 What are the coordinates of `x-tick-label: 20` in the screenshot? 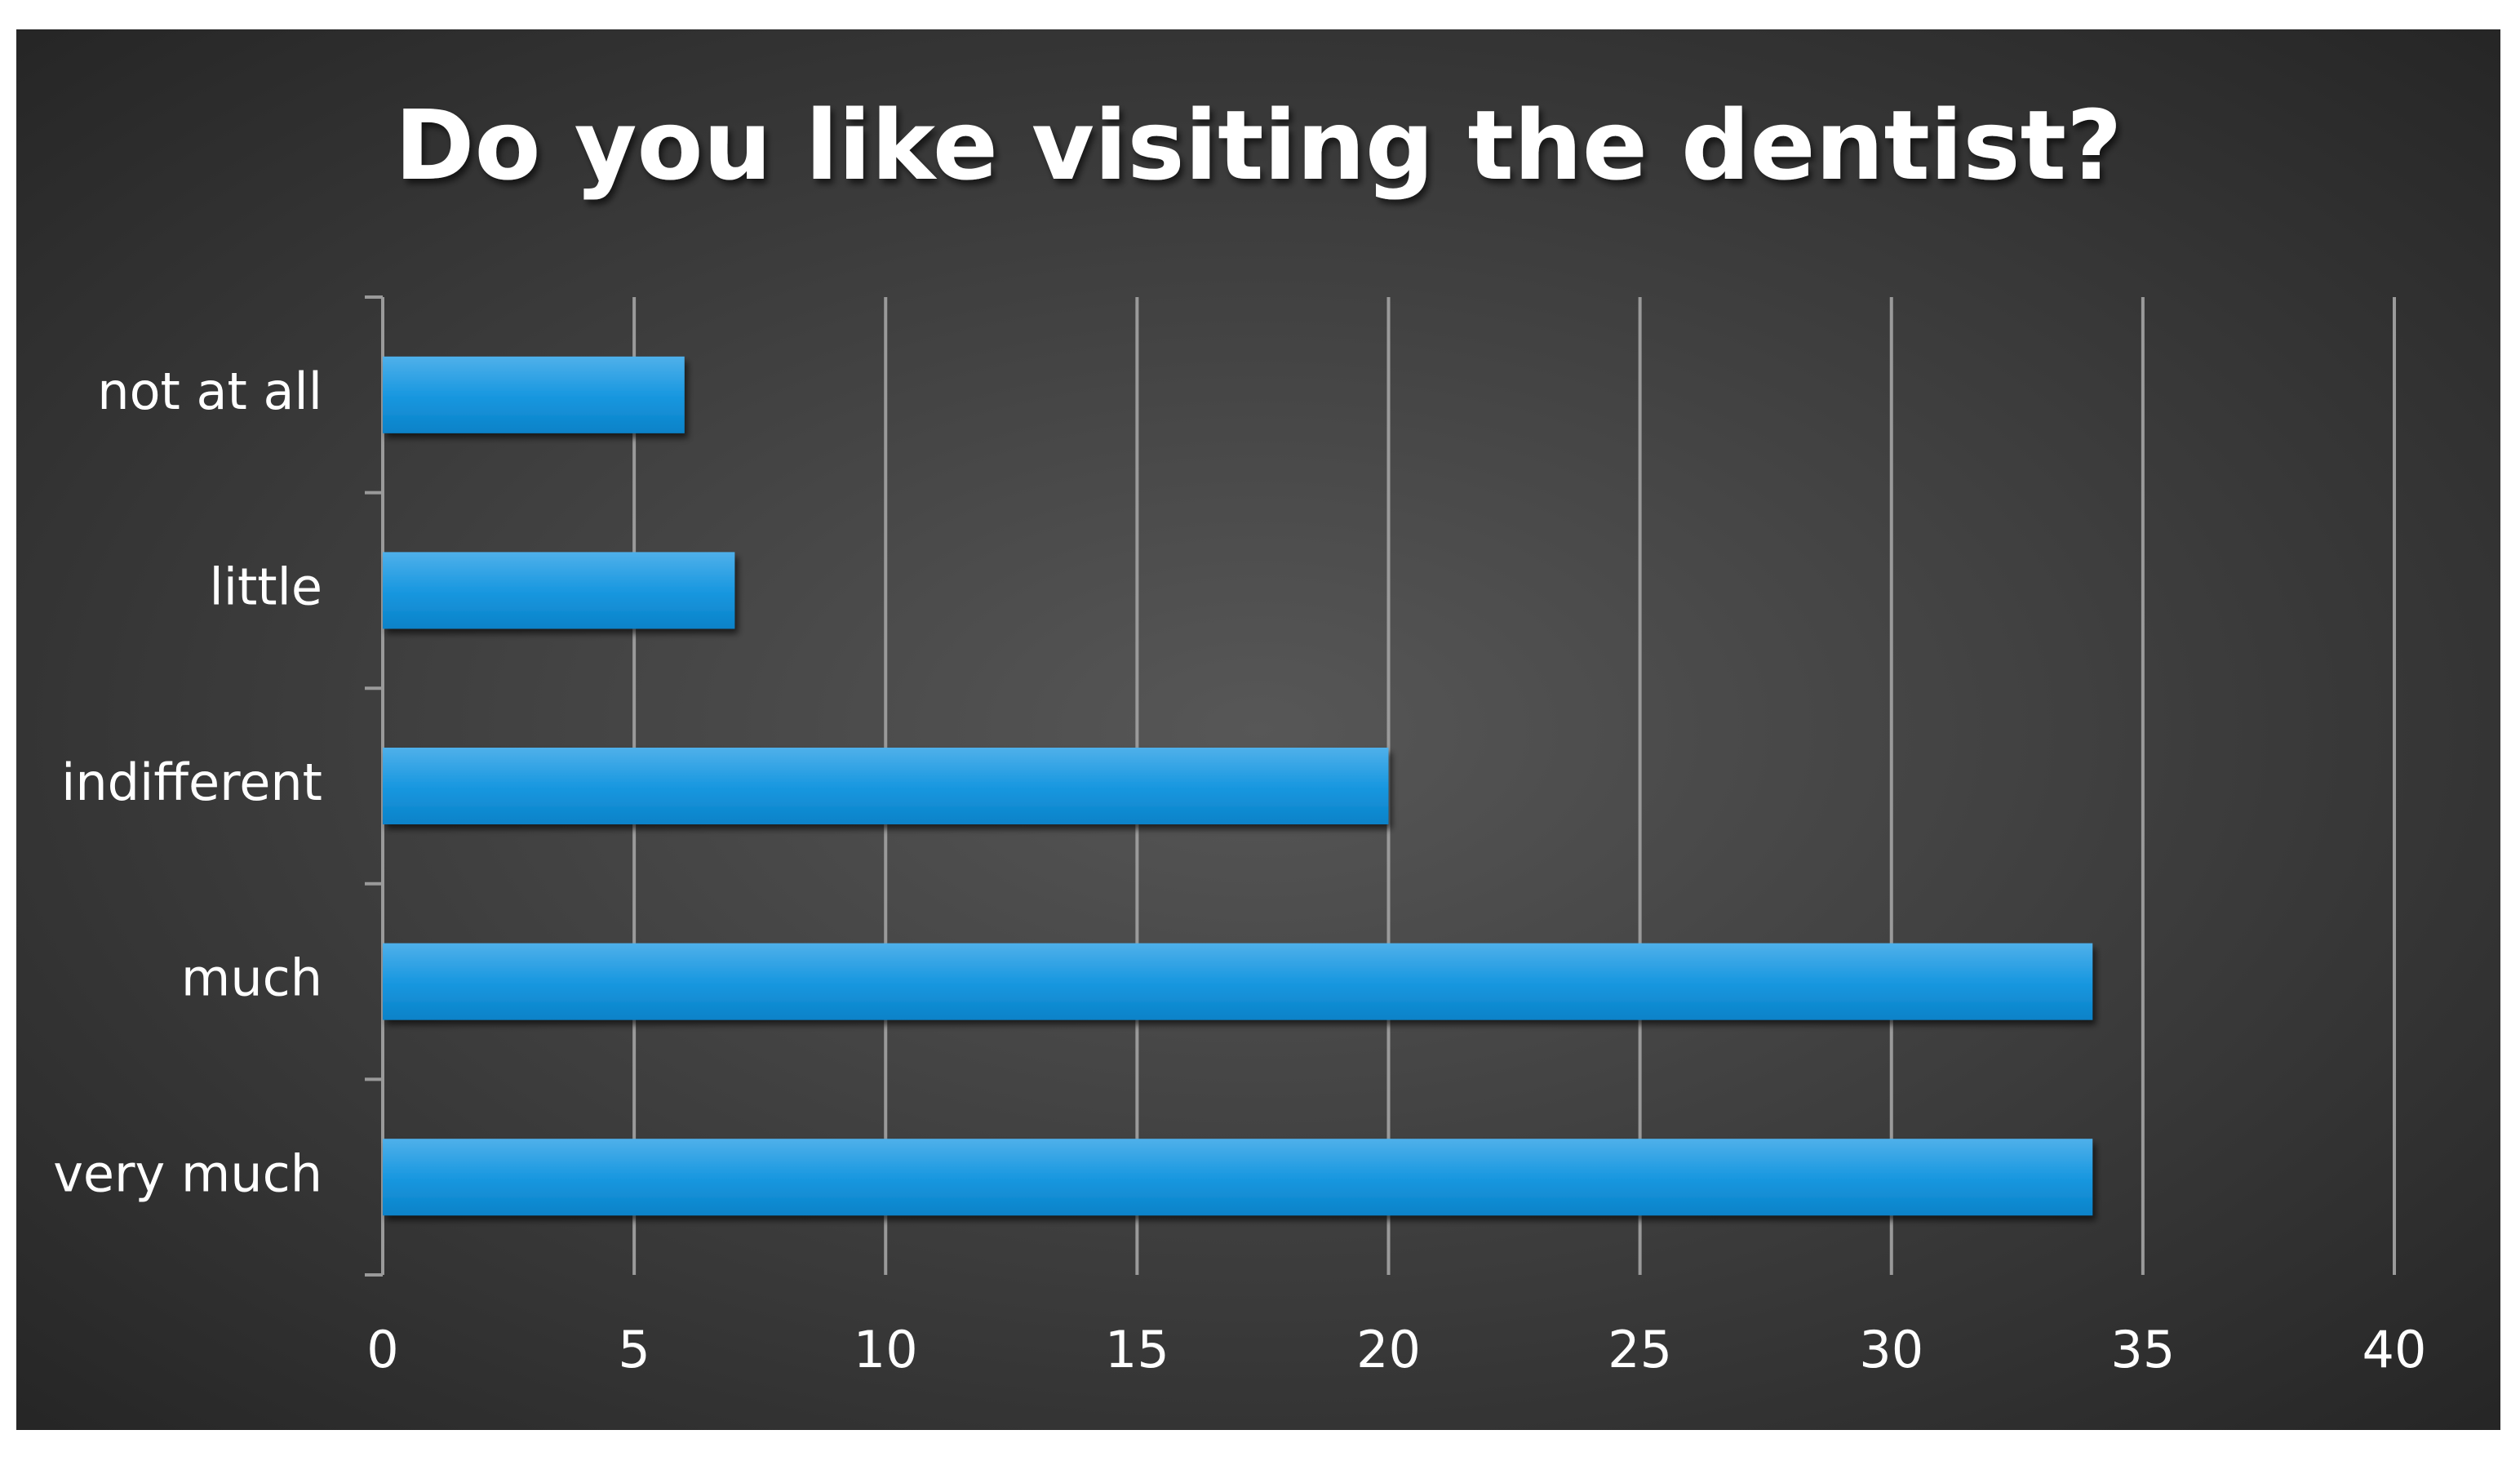 It's located at (1388, 1349).